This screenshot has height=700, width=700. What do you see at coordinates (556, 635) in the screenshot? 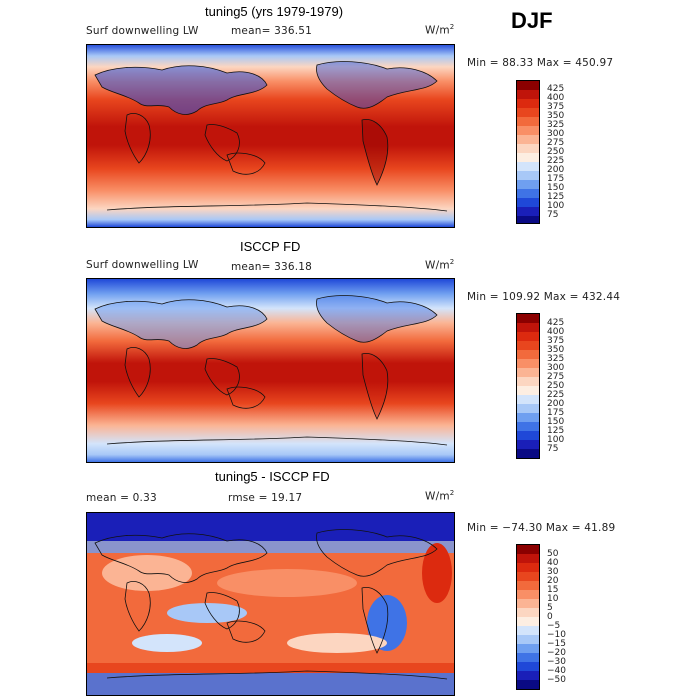
I see `cb3-label: −10` at bounding box center [556, 635].